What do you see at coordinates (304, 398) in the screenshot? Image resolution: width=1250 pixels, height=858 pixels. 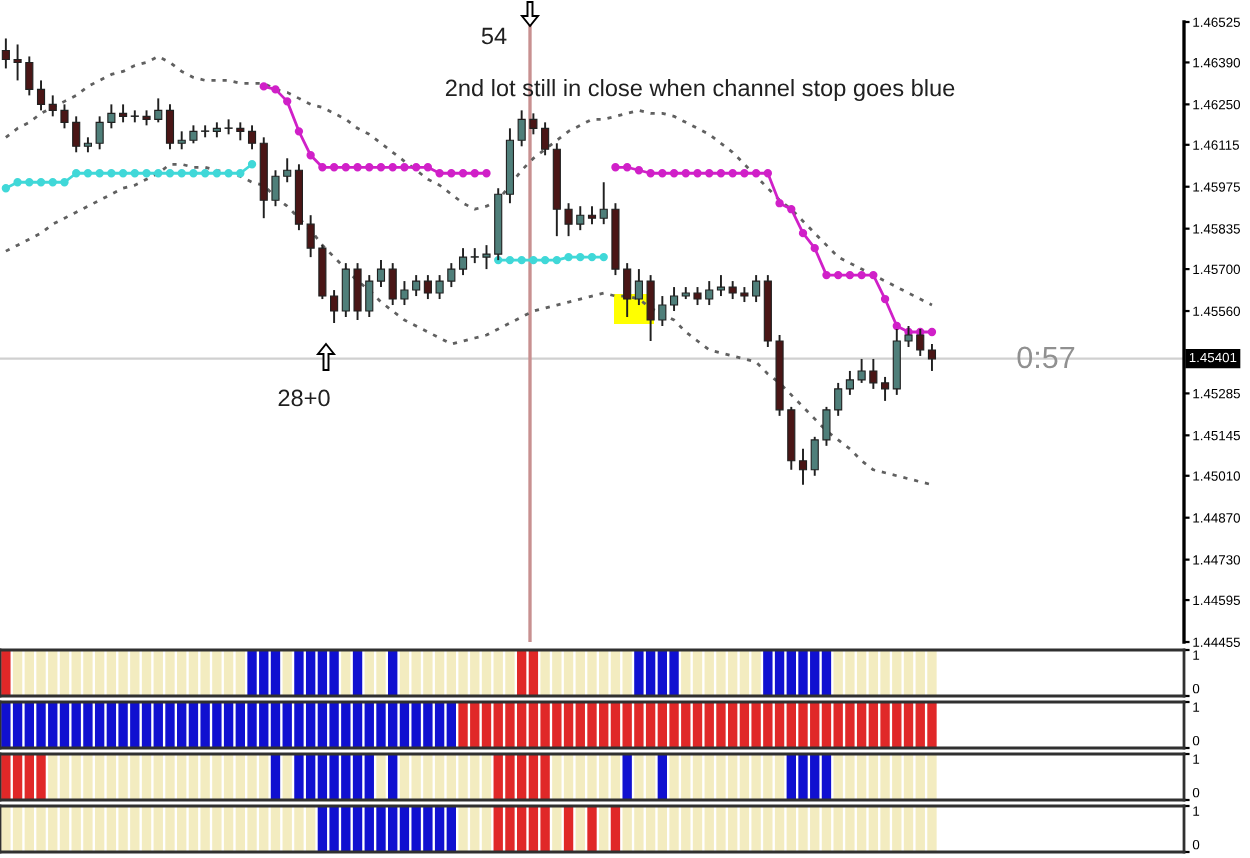 I see `annotation: 28+0` at bounding box center [304, 398].